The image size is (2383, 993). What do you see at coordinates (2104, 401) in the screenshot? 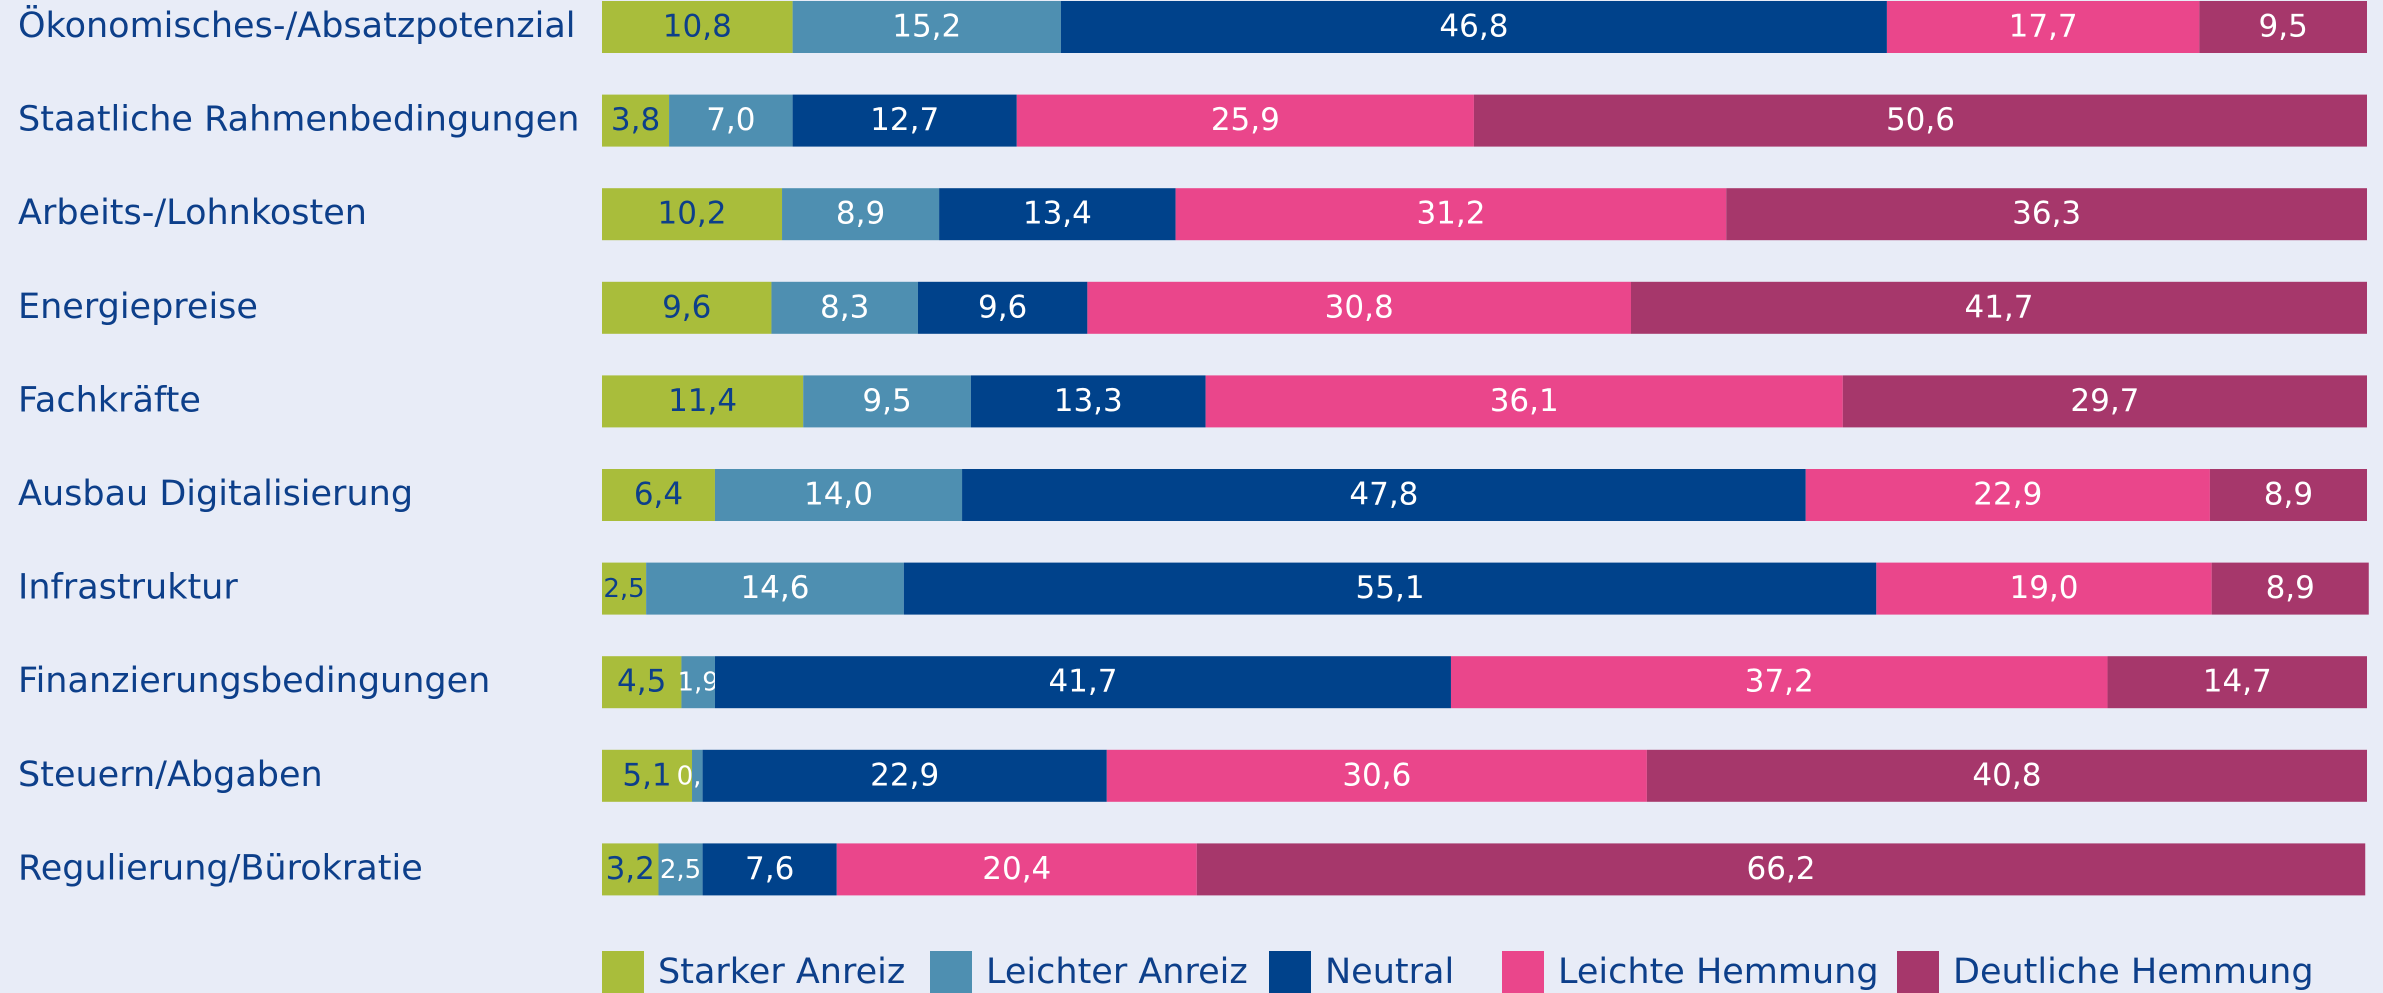
I see `data-label: 29,7` at bounding box center [2104, 401].